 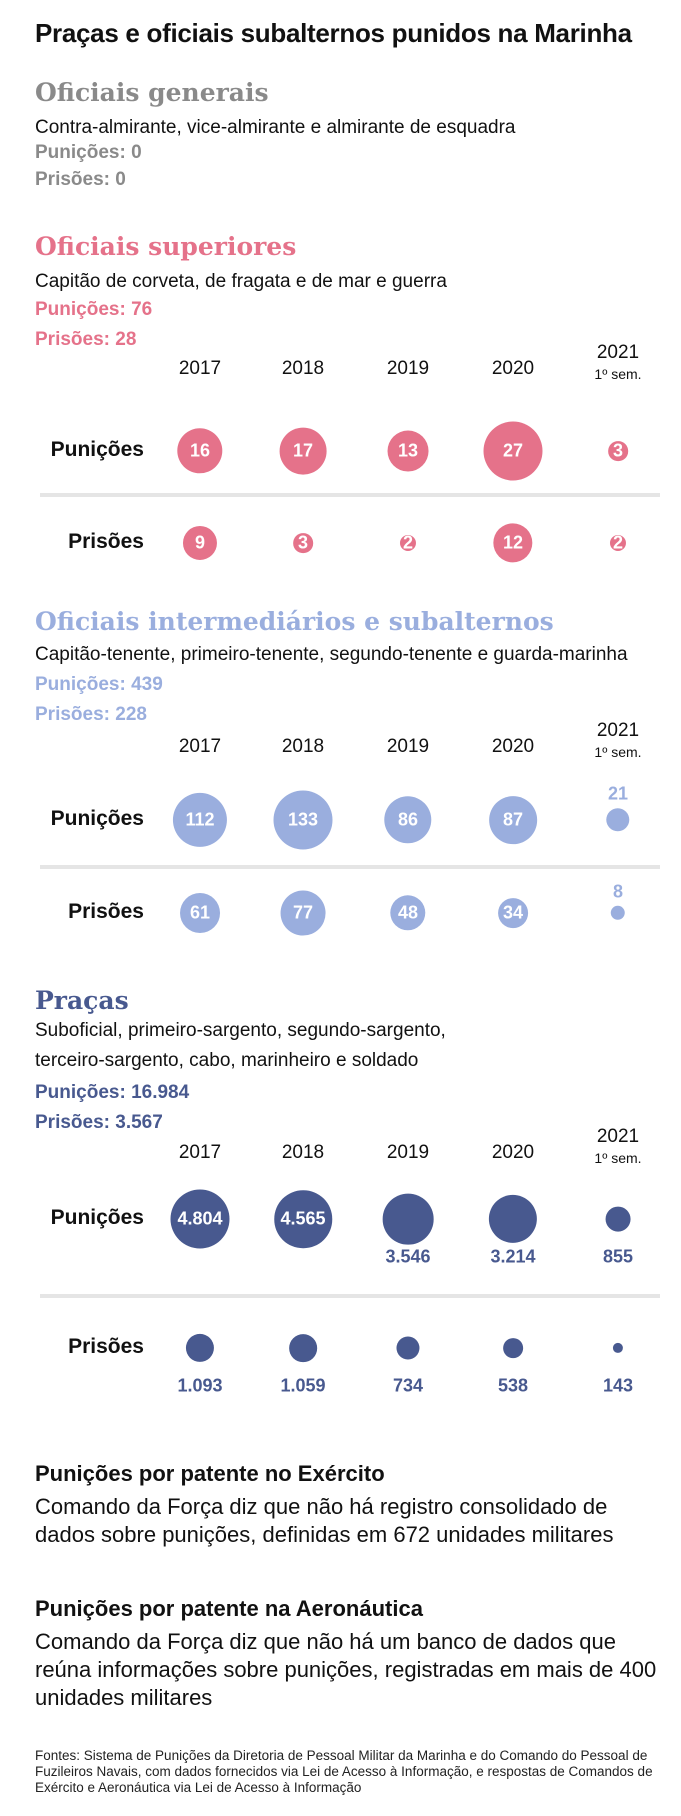 I want to click on section-title-generais: Oficiais generais, so click(x=152, y=92).